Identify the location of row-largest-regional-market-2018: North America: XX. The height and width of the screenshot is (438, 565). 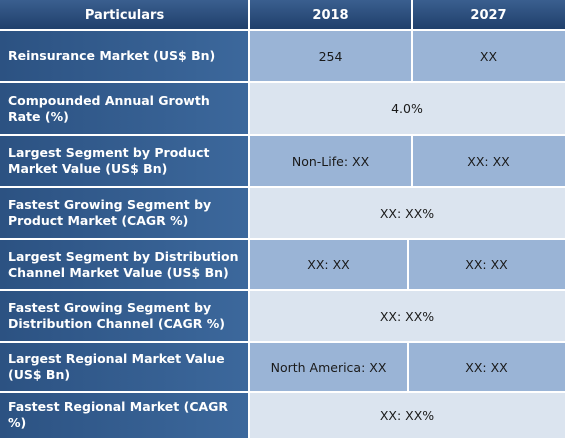
(328, 367).